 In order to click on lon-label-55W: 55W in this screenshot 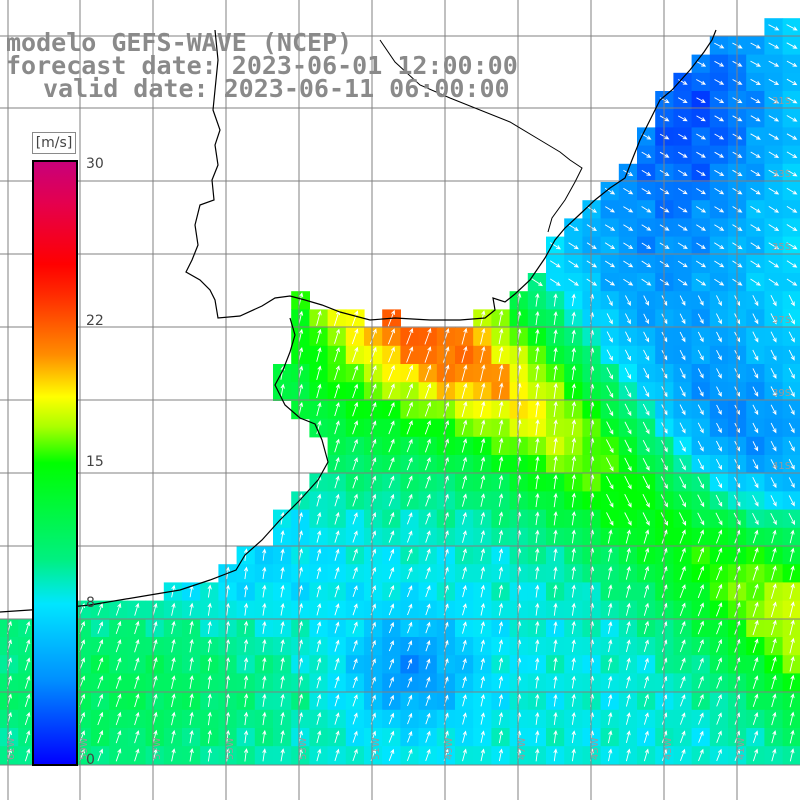, I will do `click(230, 748)`.